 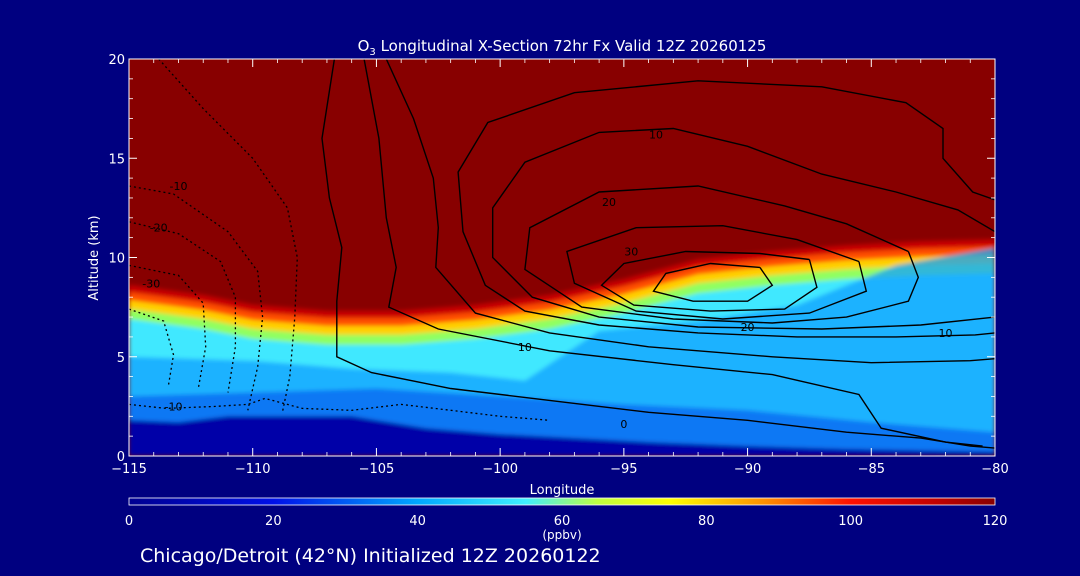 I want to click on y-axis-label: Altitude (km), so click(x=94, y=257).